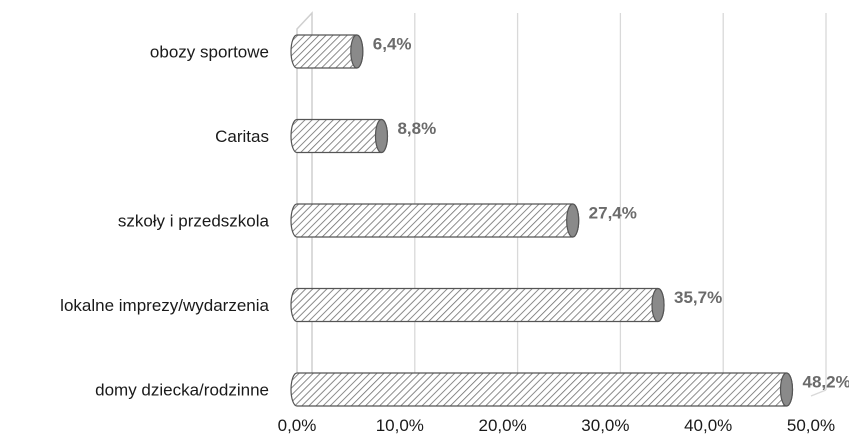 The image size is (849, 438). I want to click on data-label: 27,4%, so click(613, 213).